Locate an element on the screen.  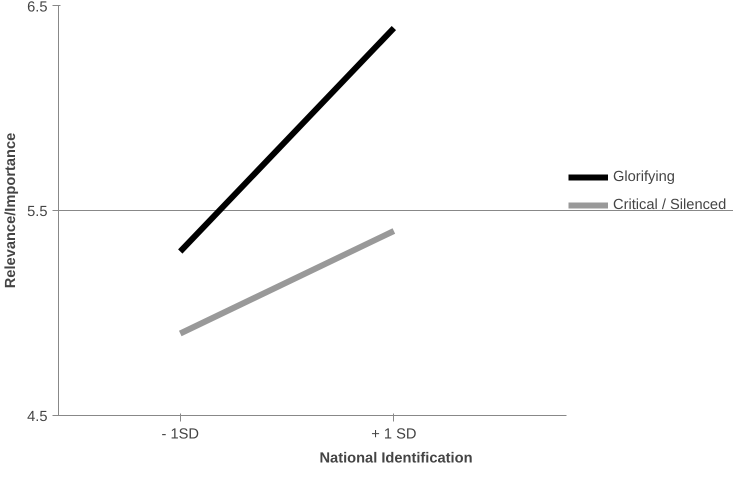
y-tick-label: 5.5 is located at coordinates (37, 212).